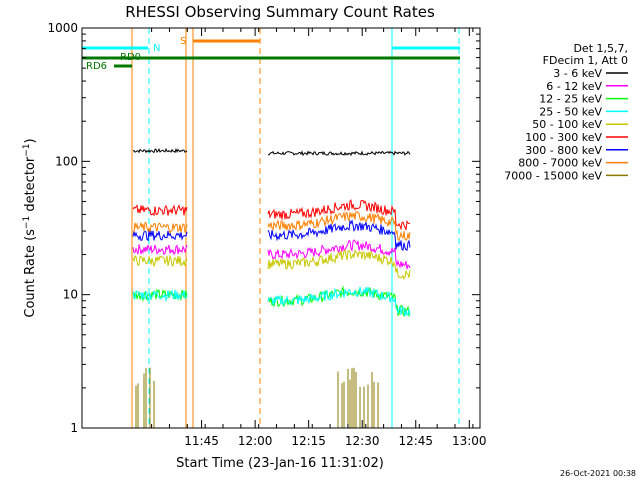  What do you see at coordinates (598, 473) in the screenshot?
I see `timestamp: 26-Oct-2021 00:38` at bounding box center [598, 473].